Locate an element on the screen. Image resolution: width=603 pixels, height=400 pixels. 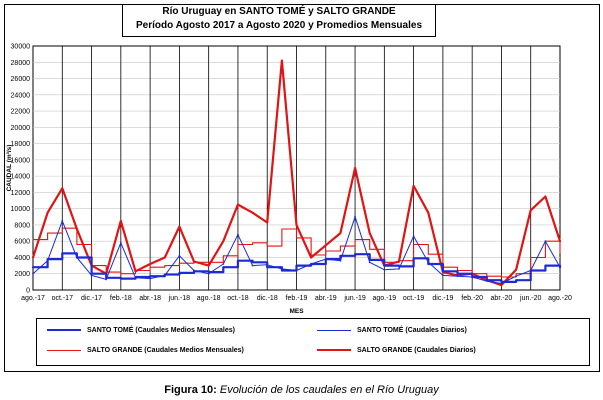
legend-swatch-santo-tome-monthly is located at coordinates (64, 330).